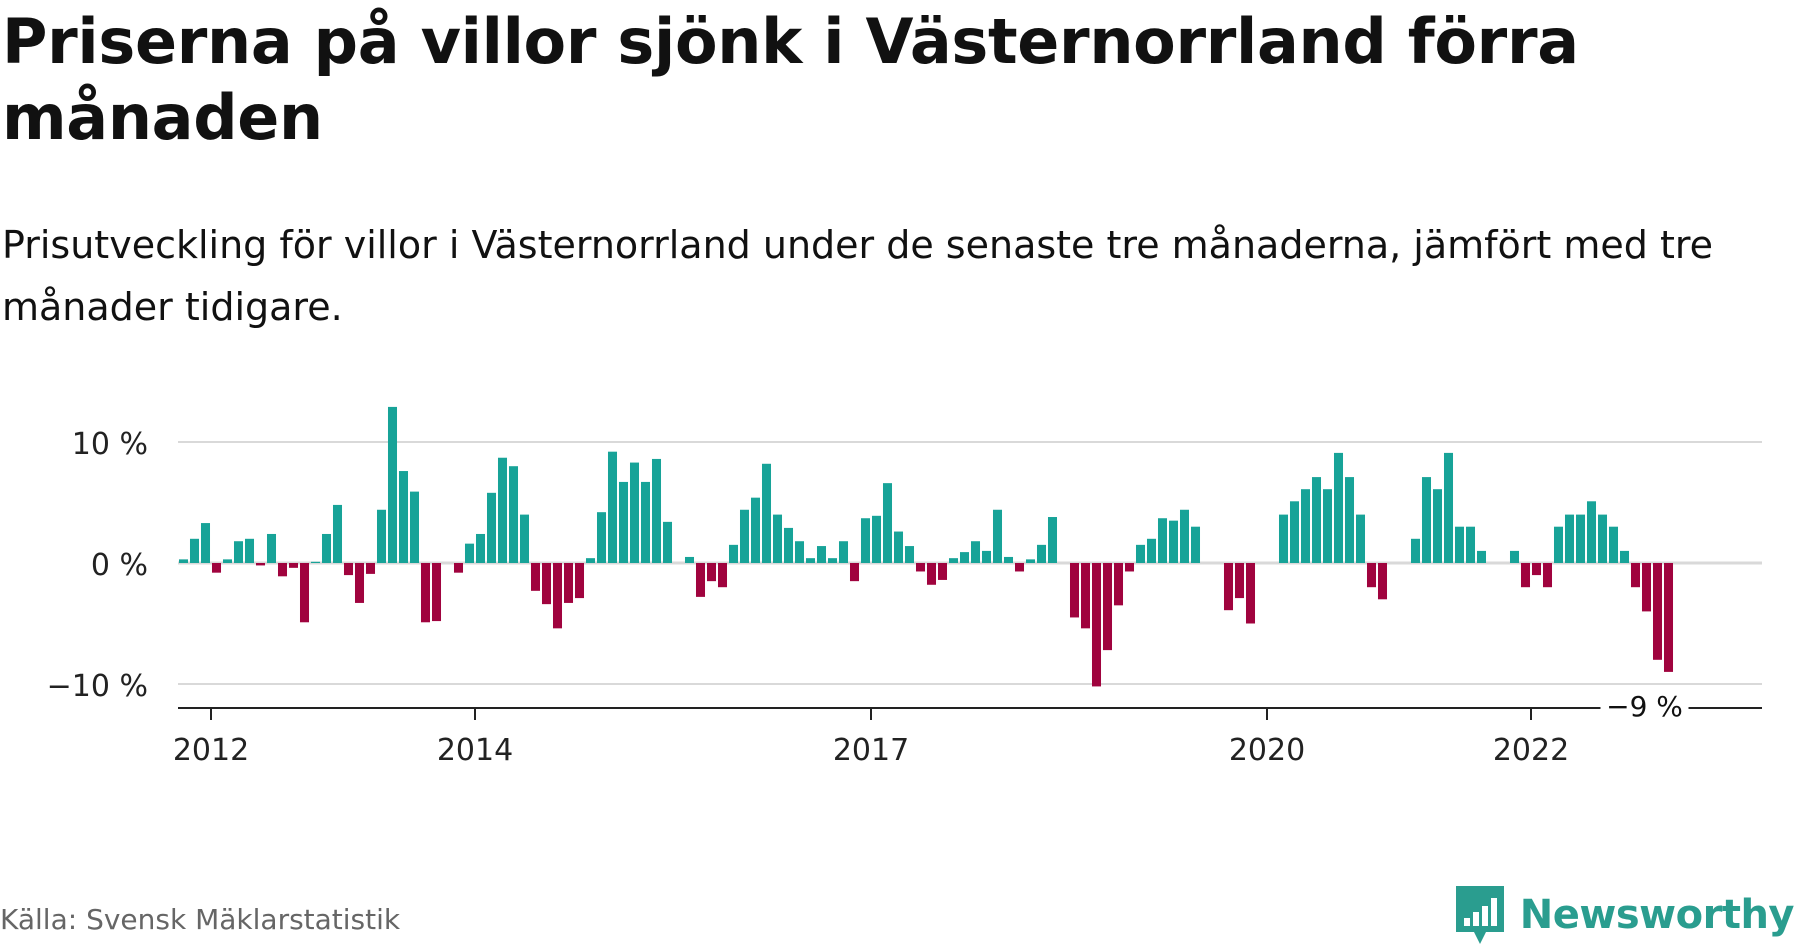 The width and height of the screenshot is (1800, 948). Describe the element at coordinates (110, 444) in the screenshot. I see `y-tick-label: 10 %` at that location.